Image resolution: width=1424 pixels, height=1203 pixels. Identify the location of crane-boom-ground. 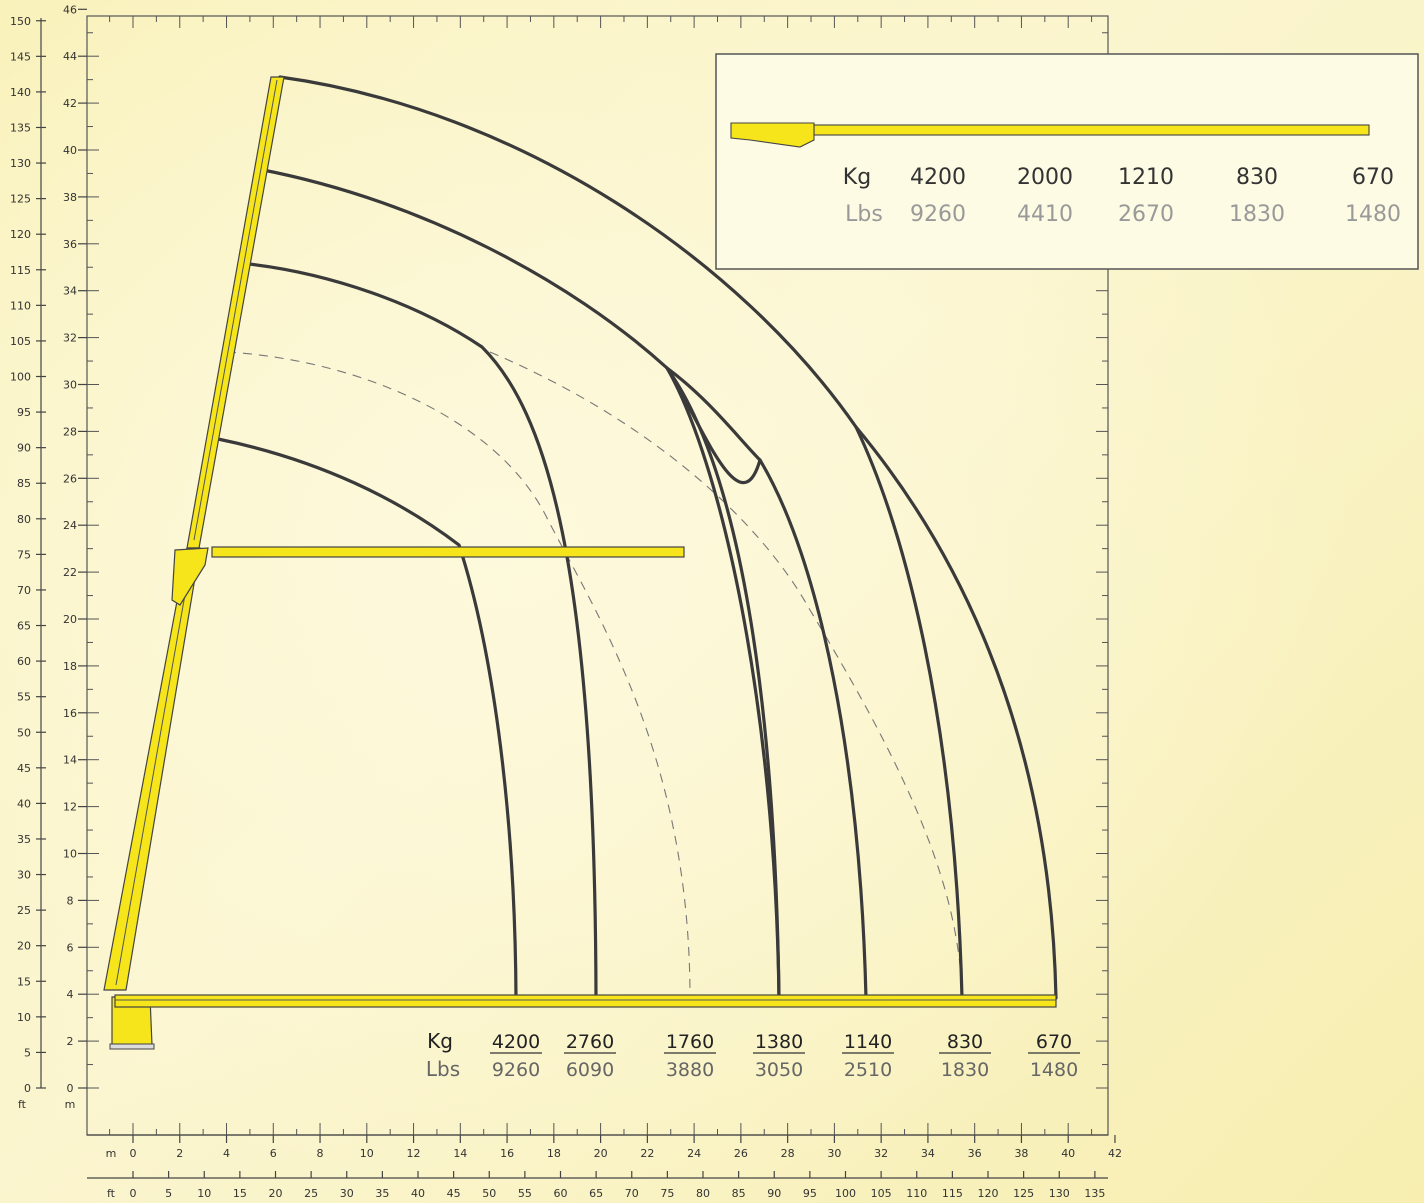
(583, 1022).